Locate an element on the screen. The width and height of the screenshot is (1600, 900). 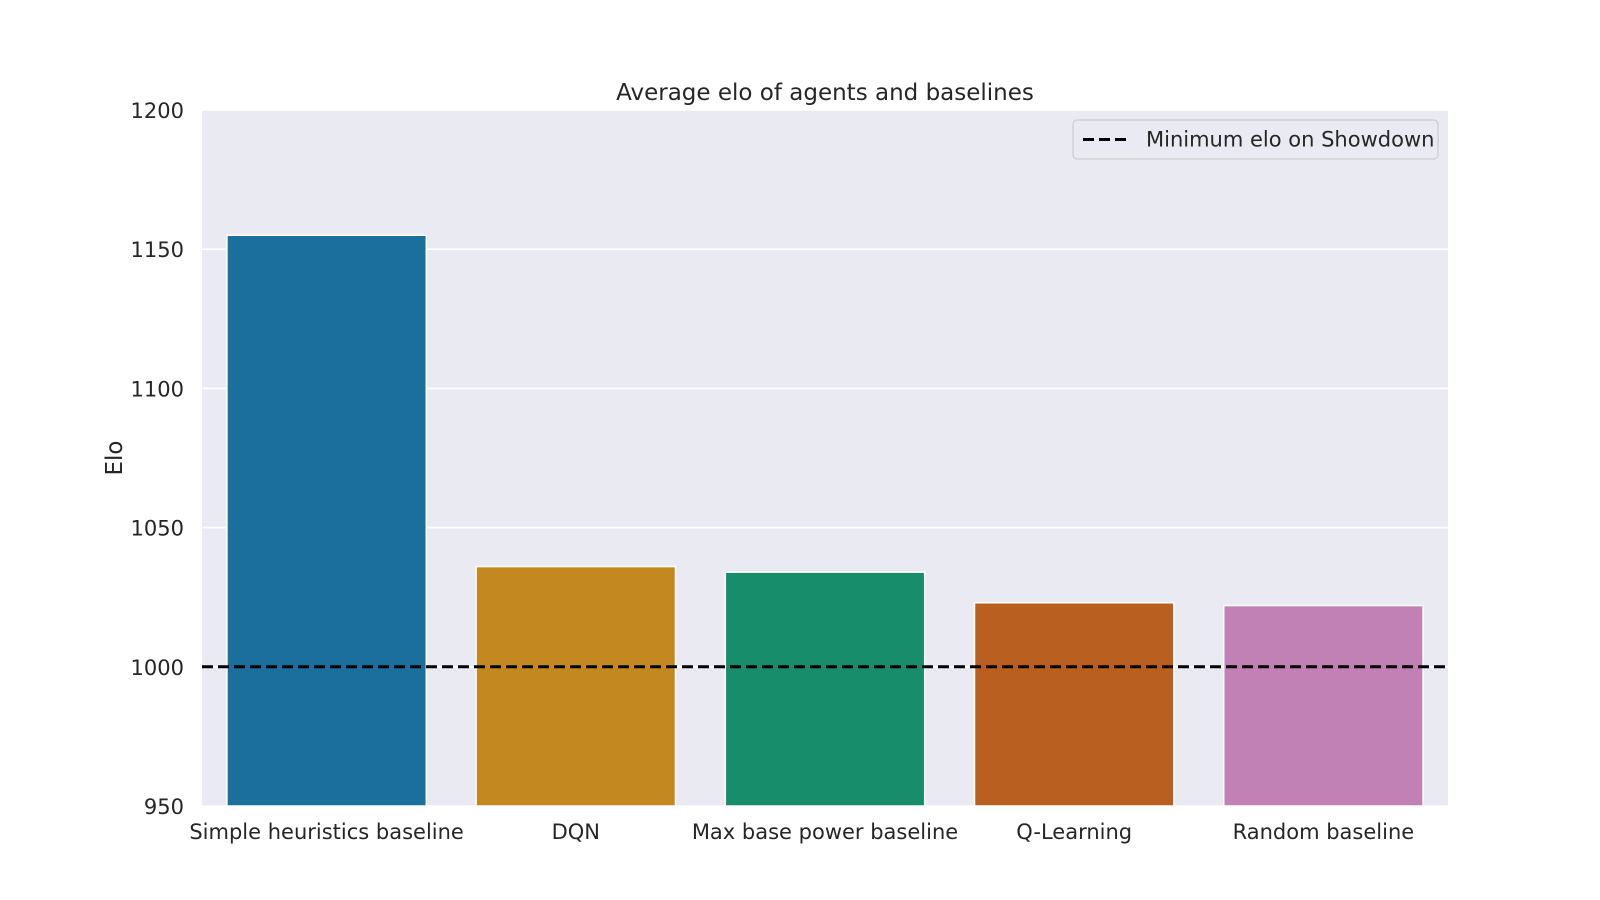
legend-label: Minimum elo on Showdown is located at coordinates (1290, 140).